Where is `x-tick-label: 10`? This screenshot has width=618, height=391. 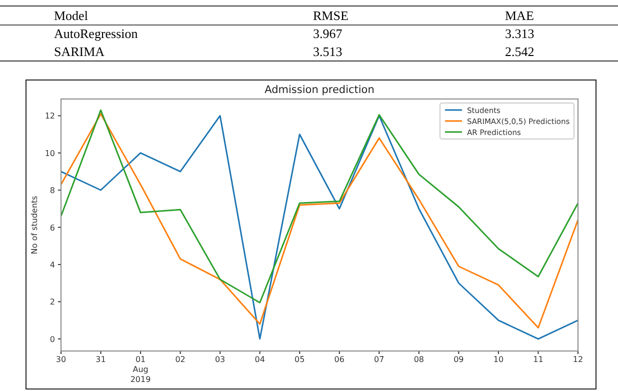
x-tick-label: 10 is located at coordinates (498, 359).